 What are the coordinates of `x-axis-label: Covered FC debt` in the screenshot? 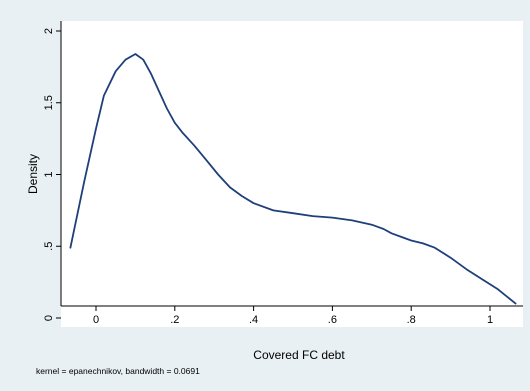 It's located at (299, 355).